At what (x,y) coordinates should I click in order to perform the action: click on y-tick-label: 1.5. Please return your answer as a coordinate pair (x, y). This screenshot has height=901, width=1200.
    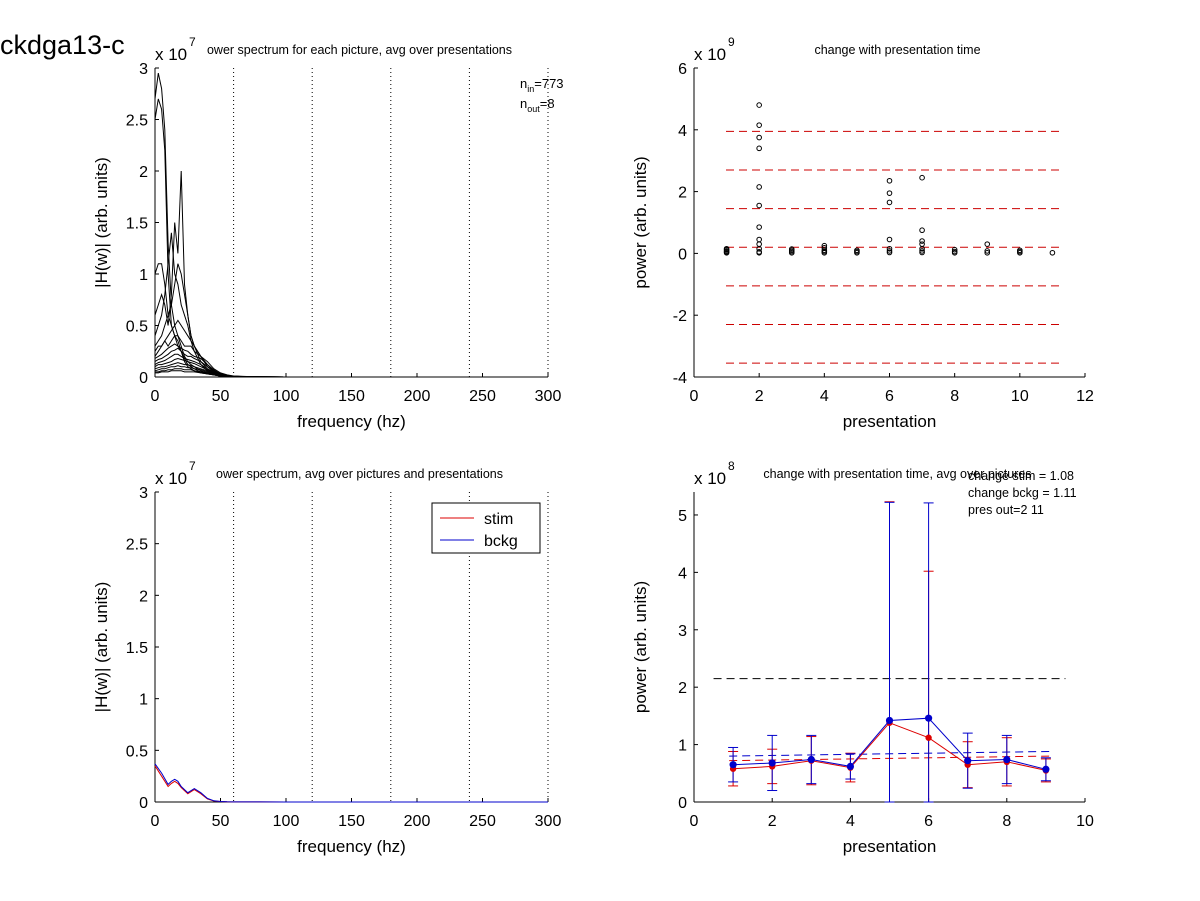
    Looking at the image, I should click on (137, 224).